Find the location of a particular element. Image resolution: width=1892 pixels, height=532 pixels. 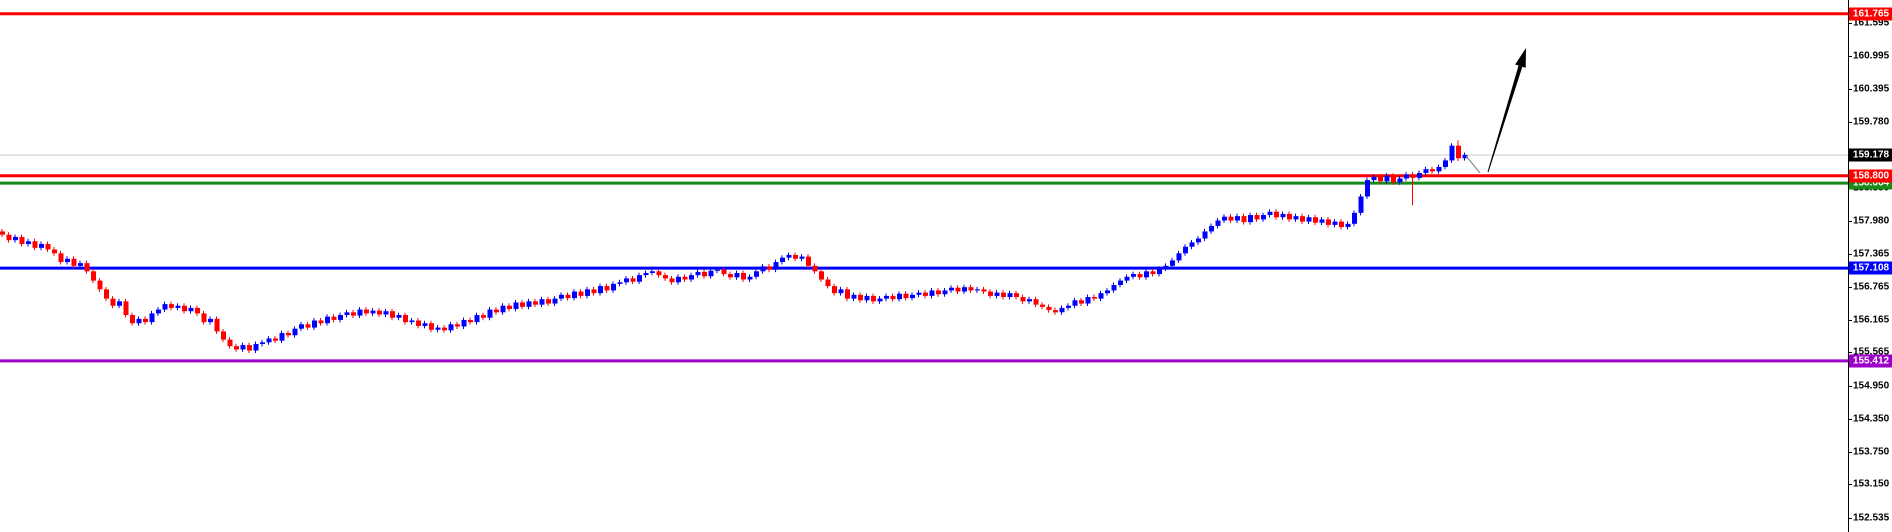

axis-tick-label: 161.595 is located at coordinates (1871, 23).